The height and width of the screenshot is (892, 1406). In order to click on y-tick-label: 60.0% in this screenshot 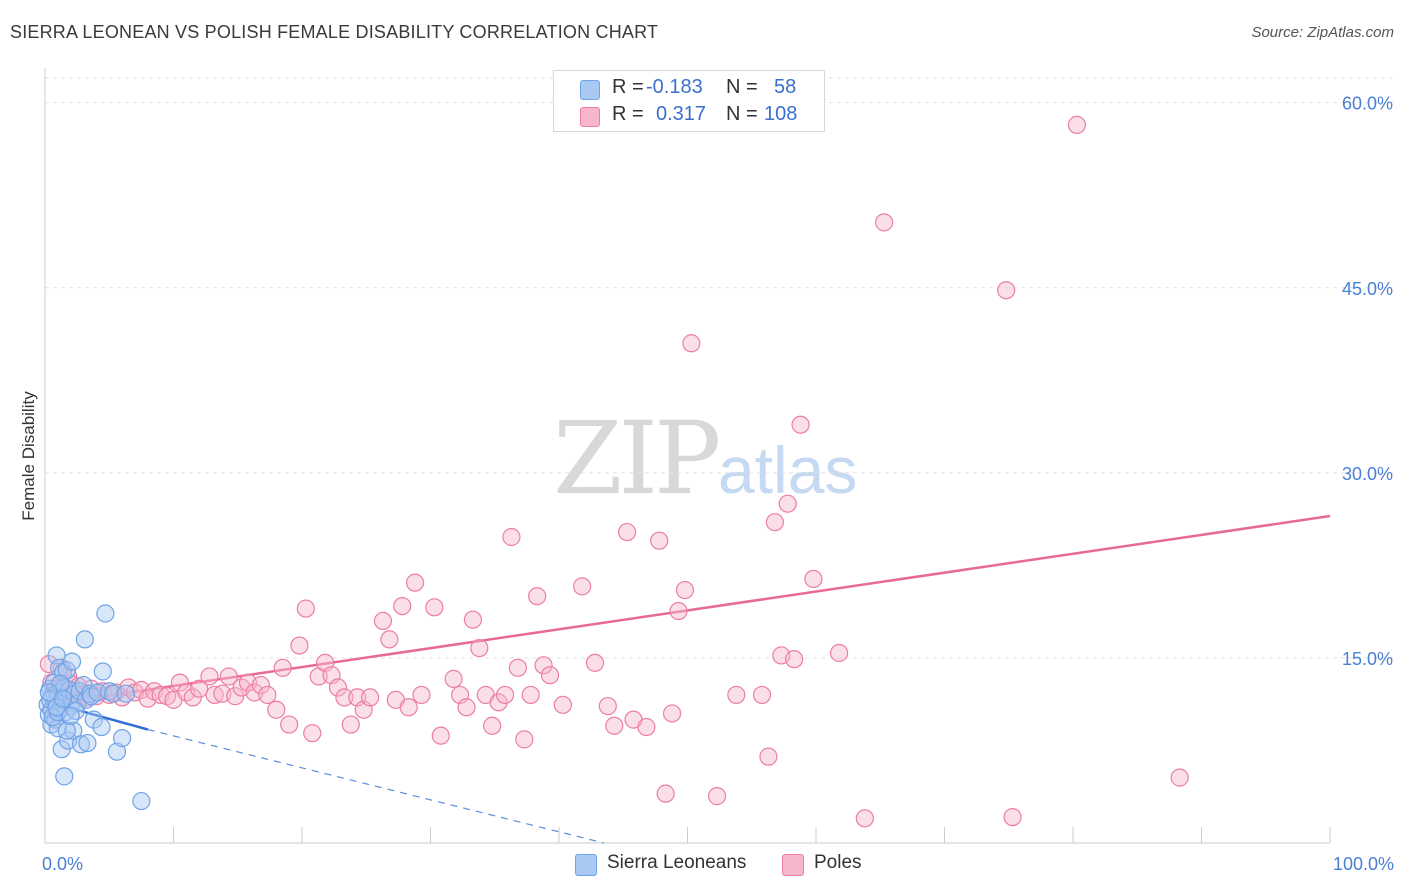, I will do `click(1367, 104)`.